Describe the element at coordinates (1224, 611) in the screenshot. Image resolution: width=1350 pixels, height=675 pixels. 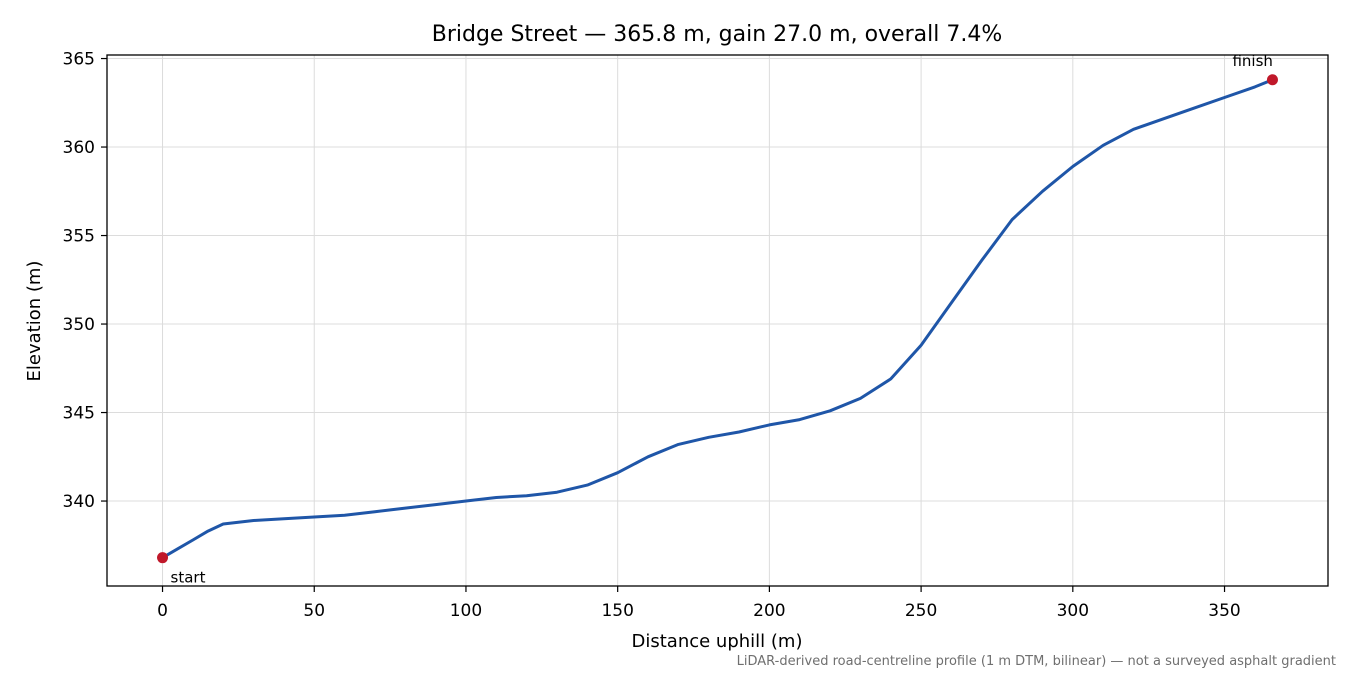
I see `x-tick-label: 350` at that location.